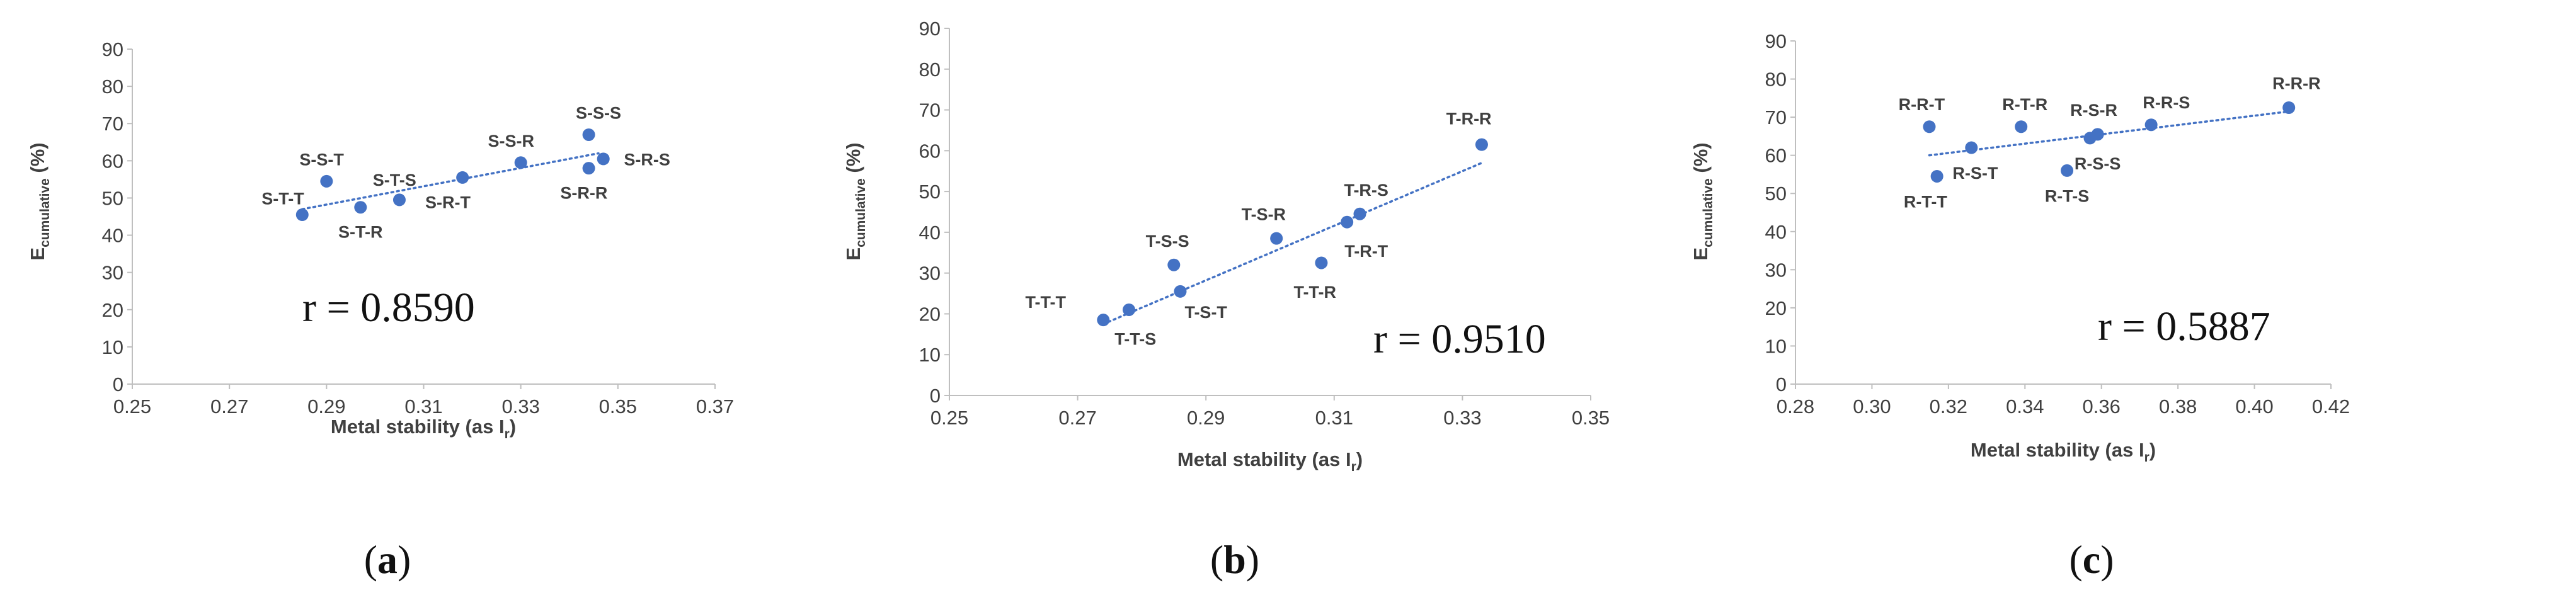 The image size is (2576, 590). What do you see at coordinates (282, 198) in the screenshot?
I see `data-point-label: S-T-T` at bounding box center [282, 198].